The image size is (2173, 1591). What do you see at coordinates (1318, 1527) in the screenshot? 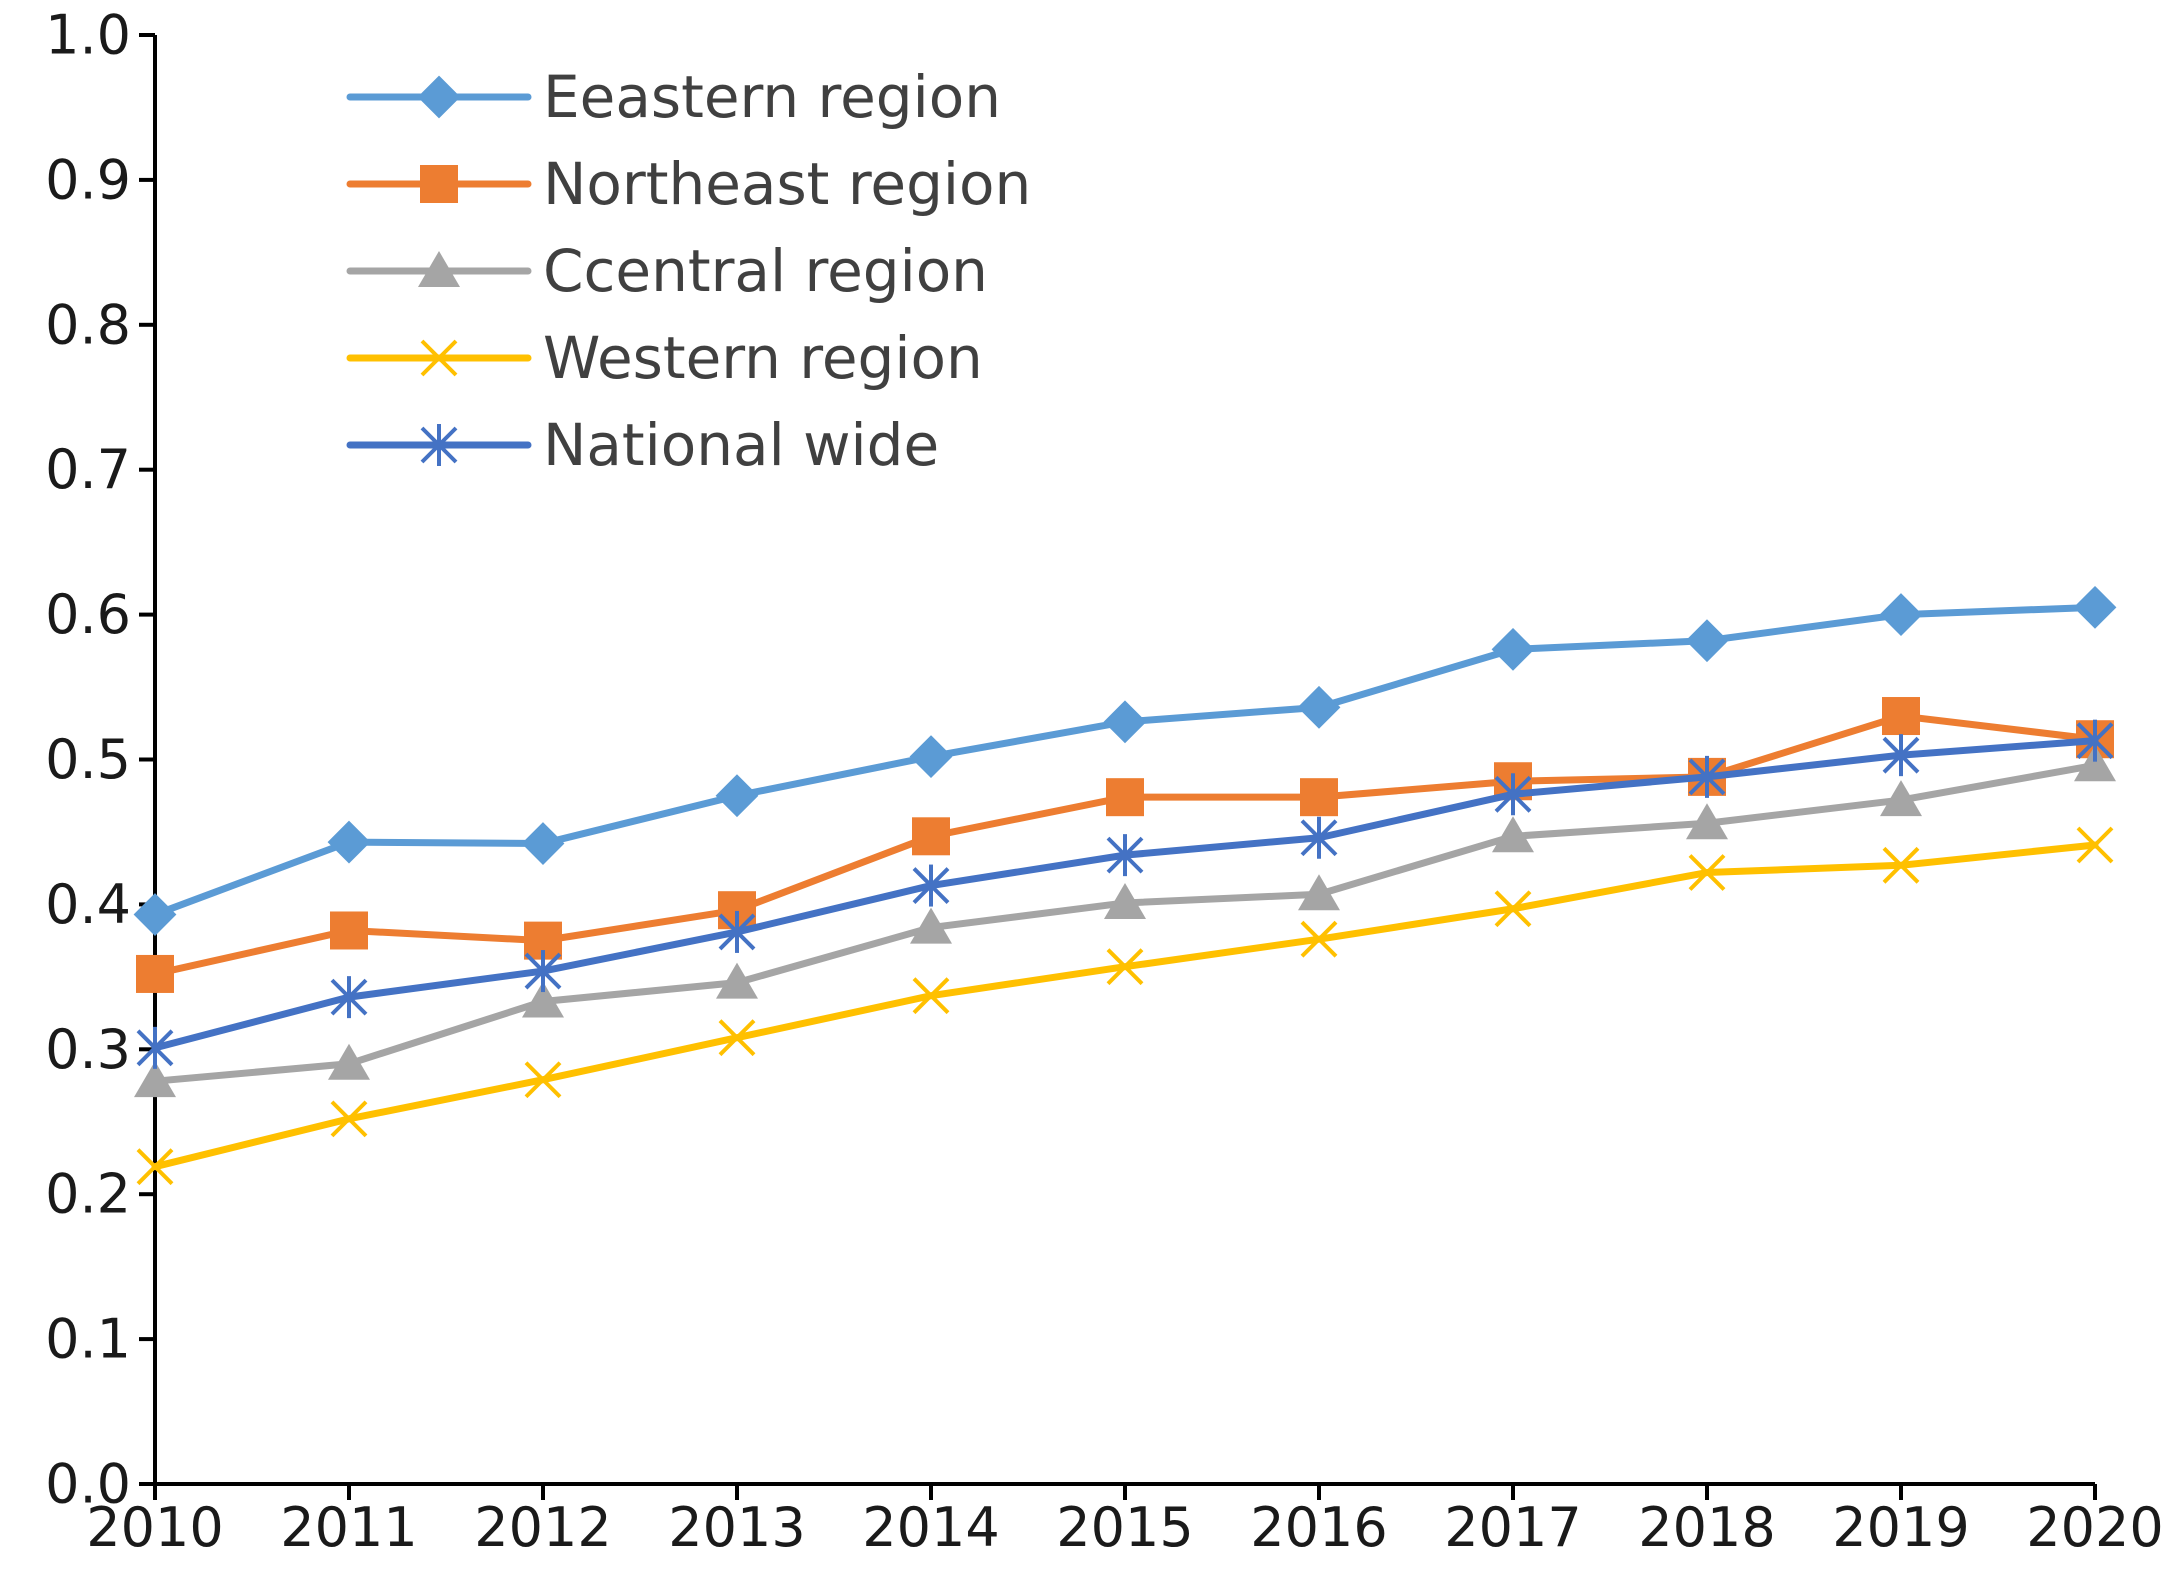
I see `x-tick-label: 2016` at bounding box center [1318, 1527].